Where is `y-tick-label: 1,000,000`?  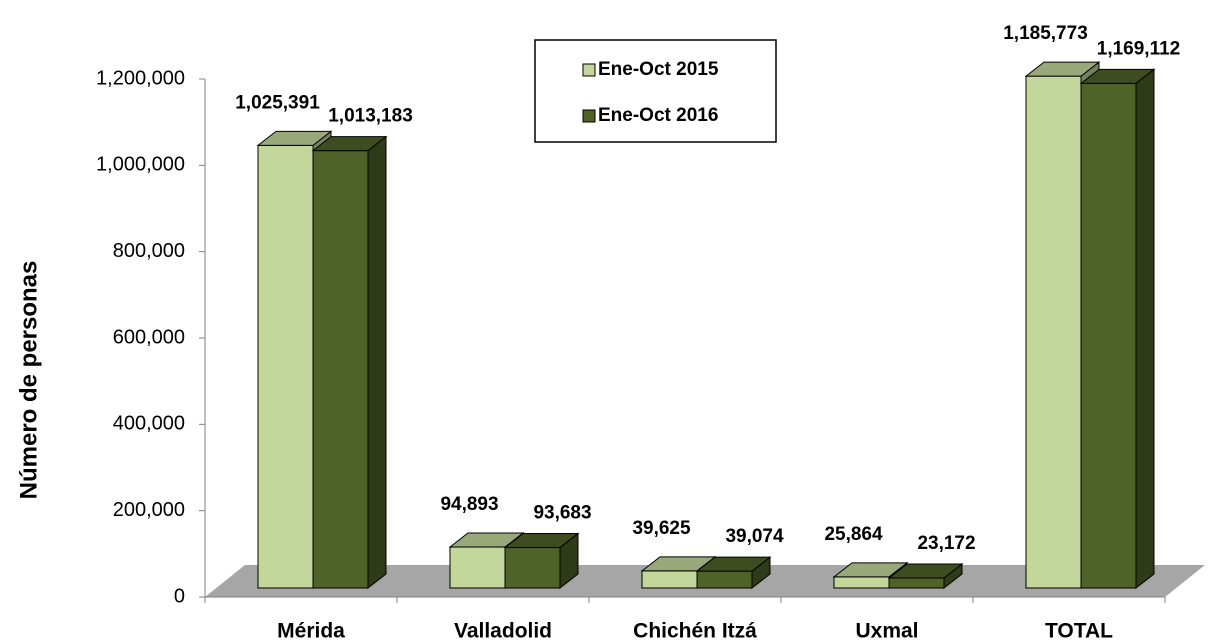 y-tick-label: 1,000,000 is located at coordinates (140, 165).